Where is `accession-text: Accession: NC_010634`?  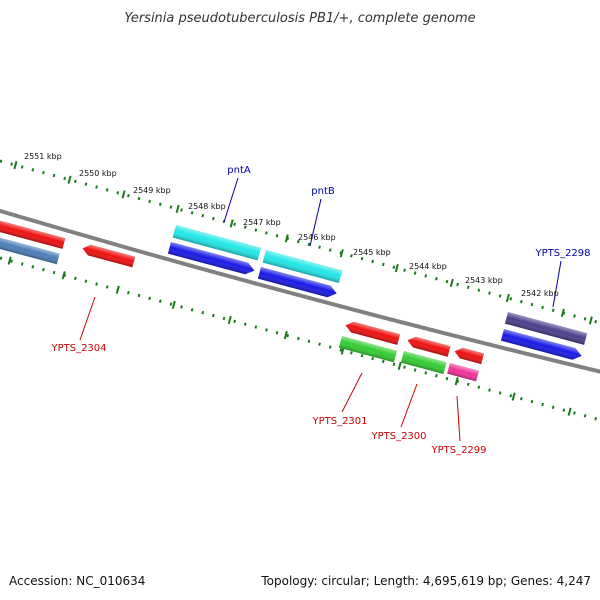 accession-text: Accession: NC_010634 is located at coordinates (77, 581).